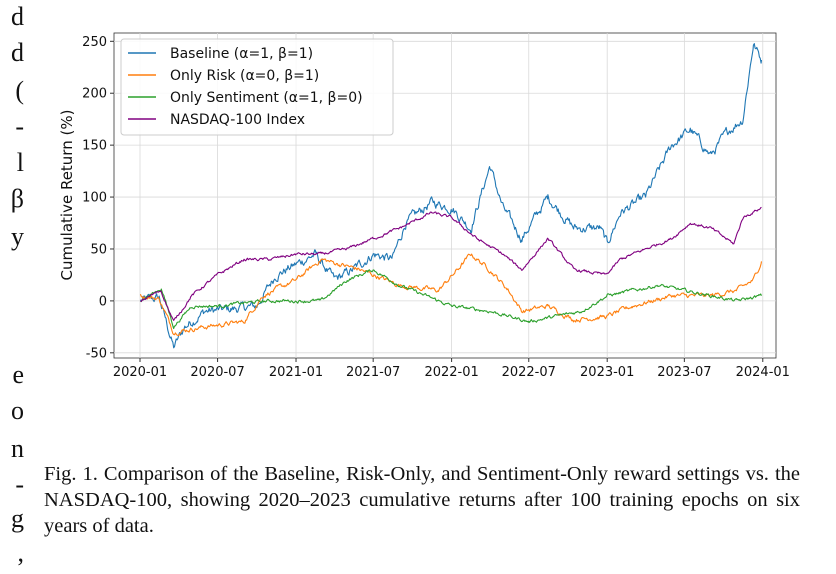 This screenshot has height=574, width=836. Describe the element at coordinates (529, 372) in the screenshot. I see `x-tick-label: 2022-07` at that location.